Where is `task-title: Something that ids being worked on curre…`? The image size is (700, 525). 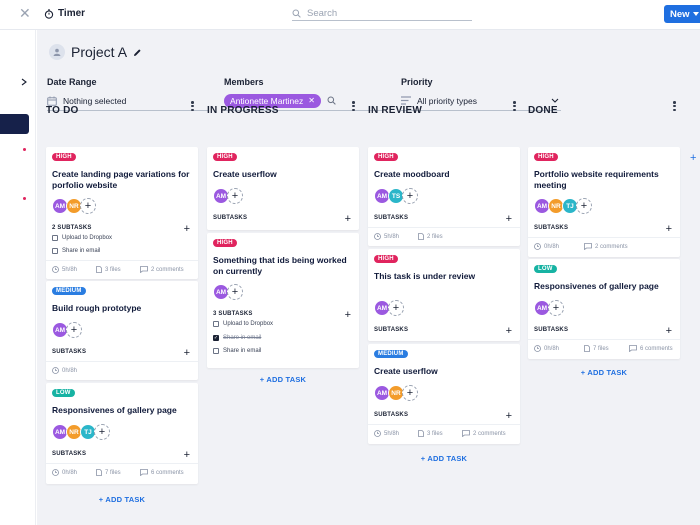 task-title: Something that ids being worked on curre… is located at coordinates (280, 265).